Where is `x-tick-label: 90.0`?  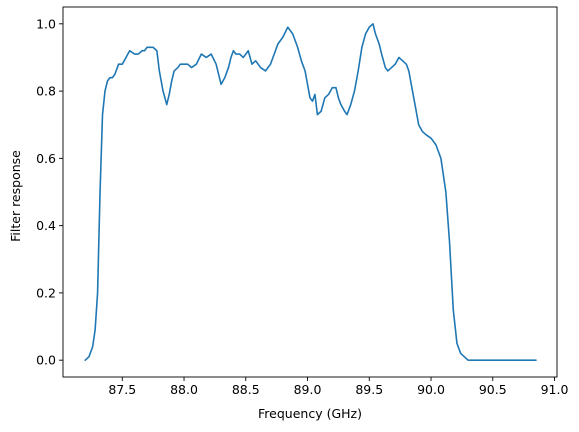 x-tick-label: 90.0 is located at coordinates (431, 389).